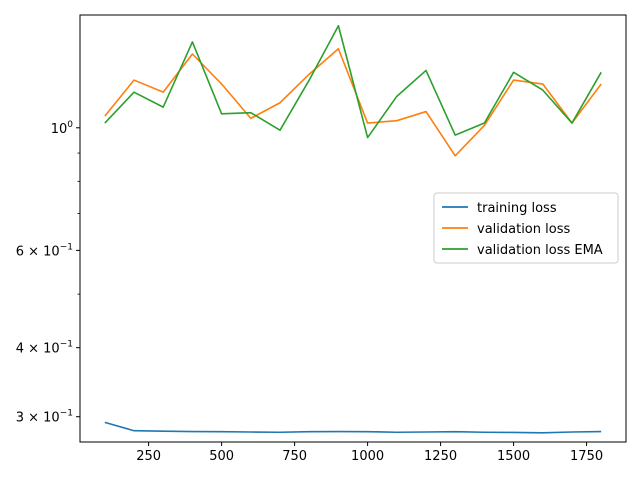 The width and height of the screenshot is (640, 480). What do you see at coordinates (440, 456) in the screenshot?
I see `x-tick-label: 1250` at bounding box center [440, 456].